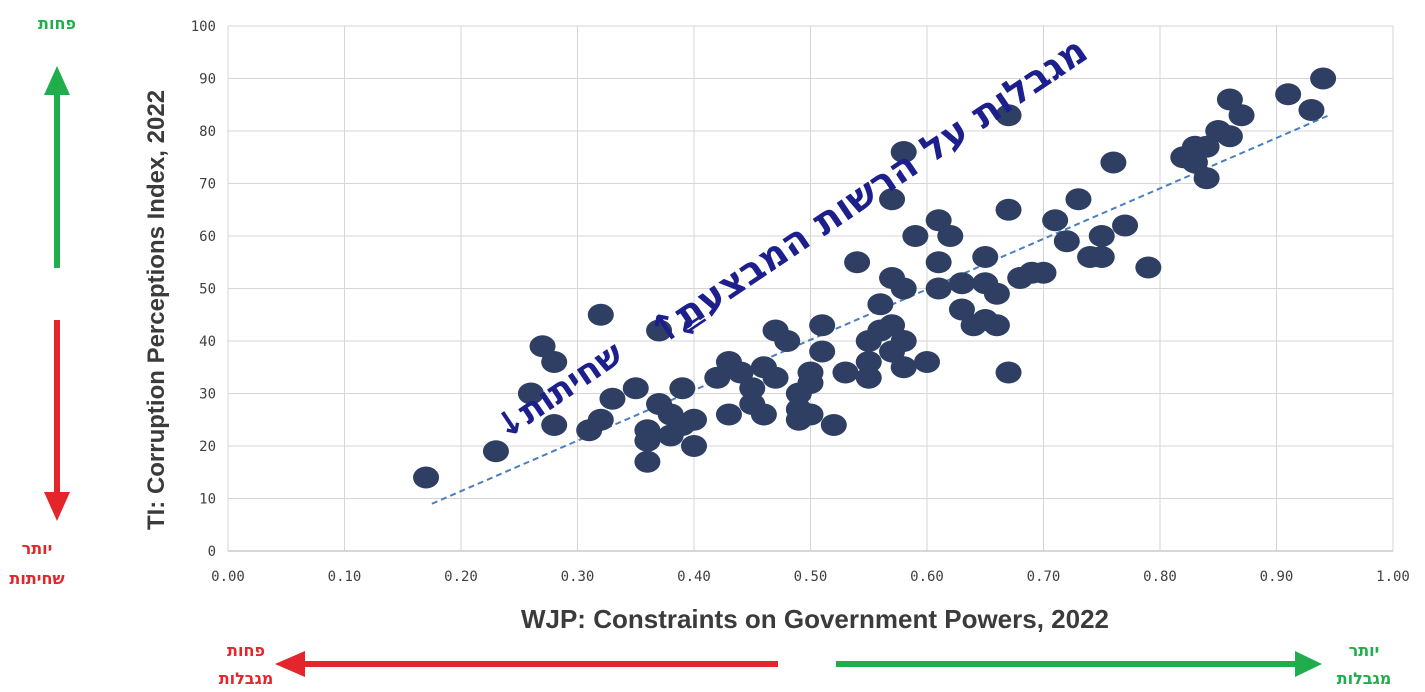 This screenshot has height=692, width=1425. I want to click on x-tick-label: 0.90, so click(1277, 577).